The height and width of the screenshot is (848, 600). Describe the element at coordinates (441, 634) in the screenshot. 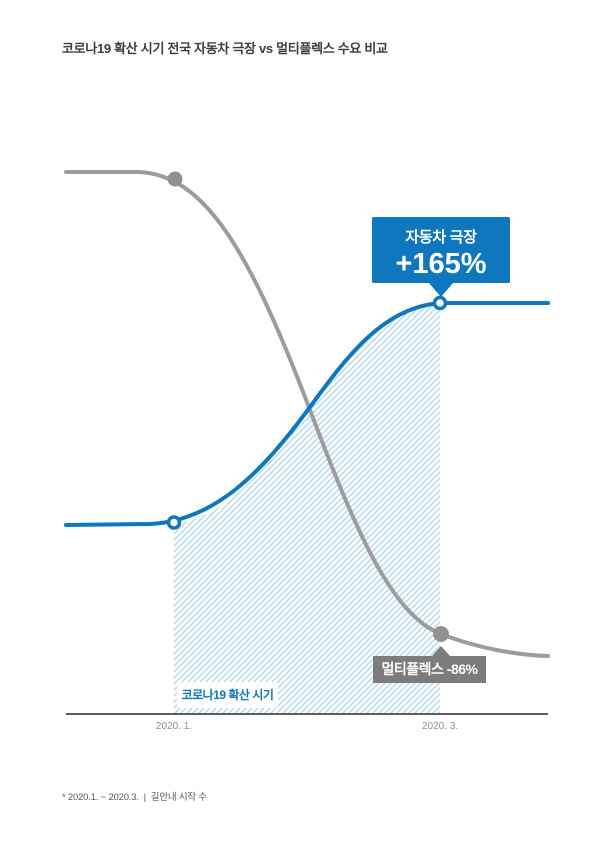

I see `multiplex-end-marker` at that location.